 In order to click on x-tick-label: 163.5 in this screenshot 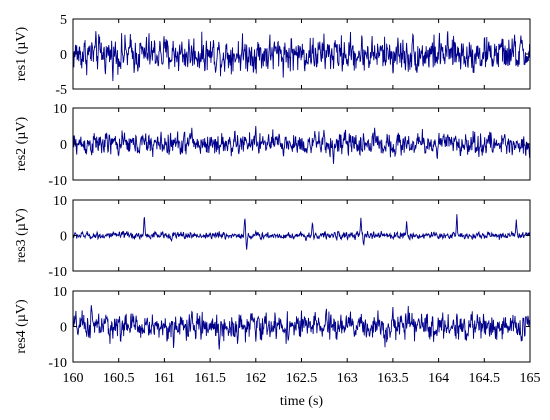, I will do `click(393, 378)`.